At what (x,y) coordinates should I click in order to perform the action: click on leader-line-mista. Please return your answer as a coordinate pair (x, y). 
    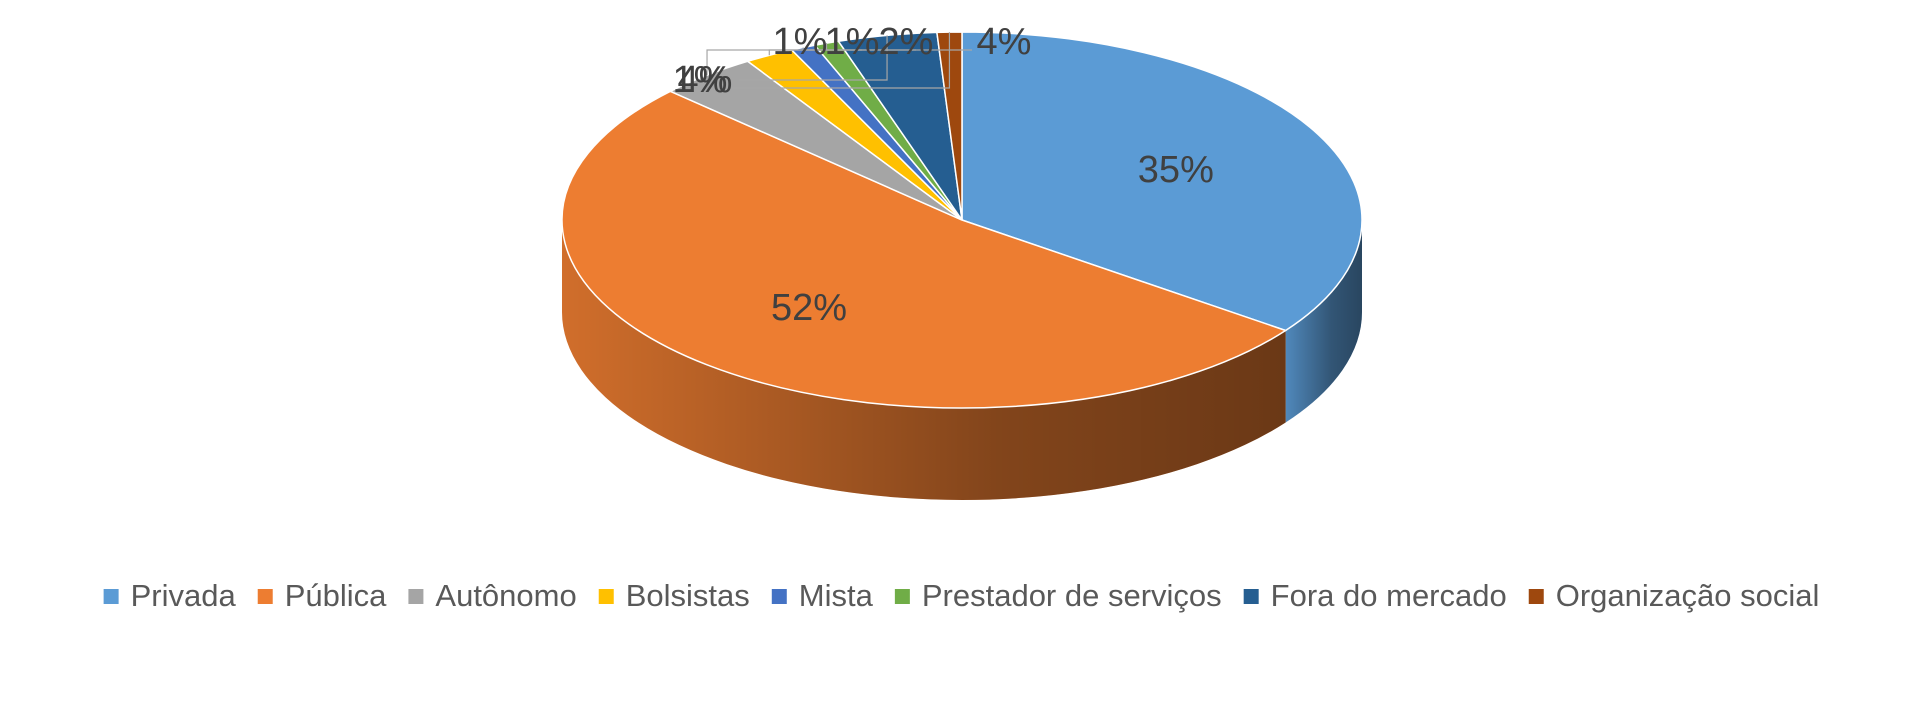
    Looking at the image, I should click on (832, 49).